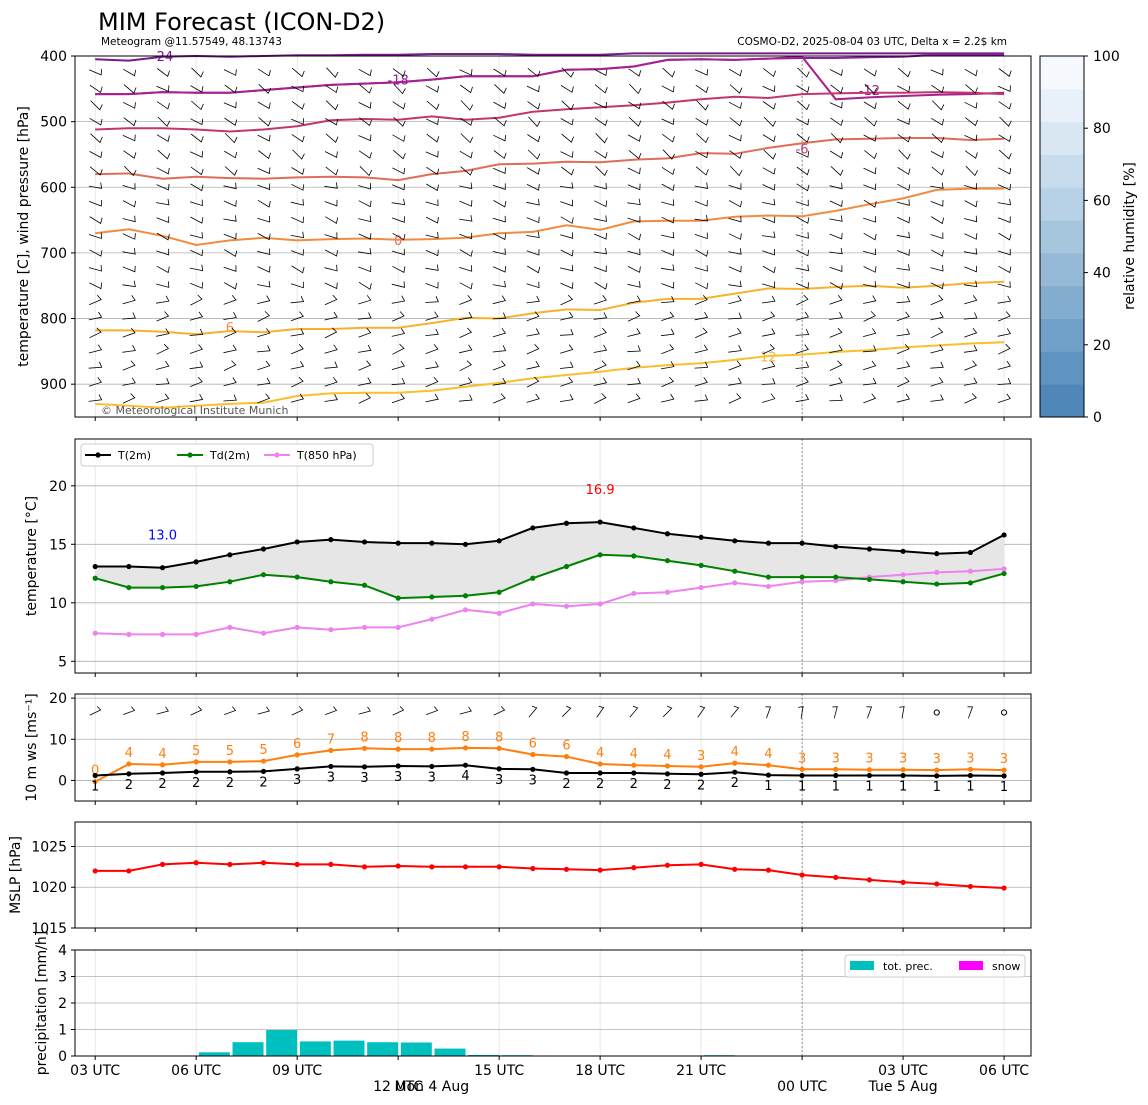 The height and width of the screenshot is (1105, 1148). I want to click on y-tick-label: 0, so click(62, 781).